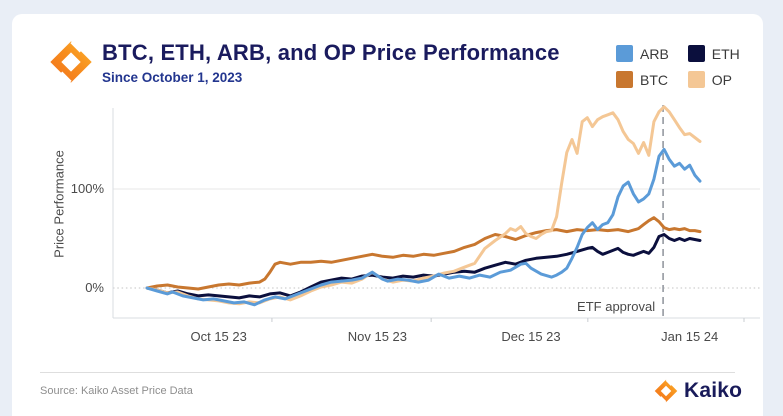 This screenshot has width=783, height=416. What do you see at coordinates (87, 188) in the screenshot?
I see `y-axis-tick-label: 100%` at bounding box center [87, 188].